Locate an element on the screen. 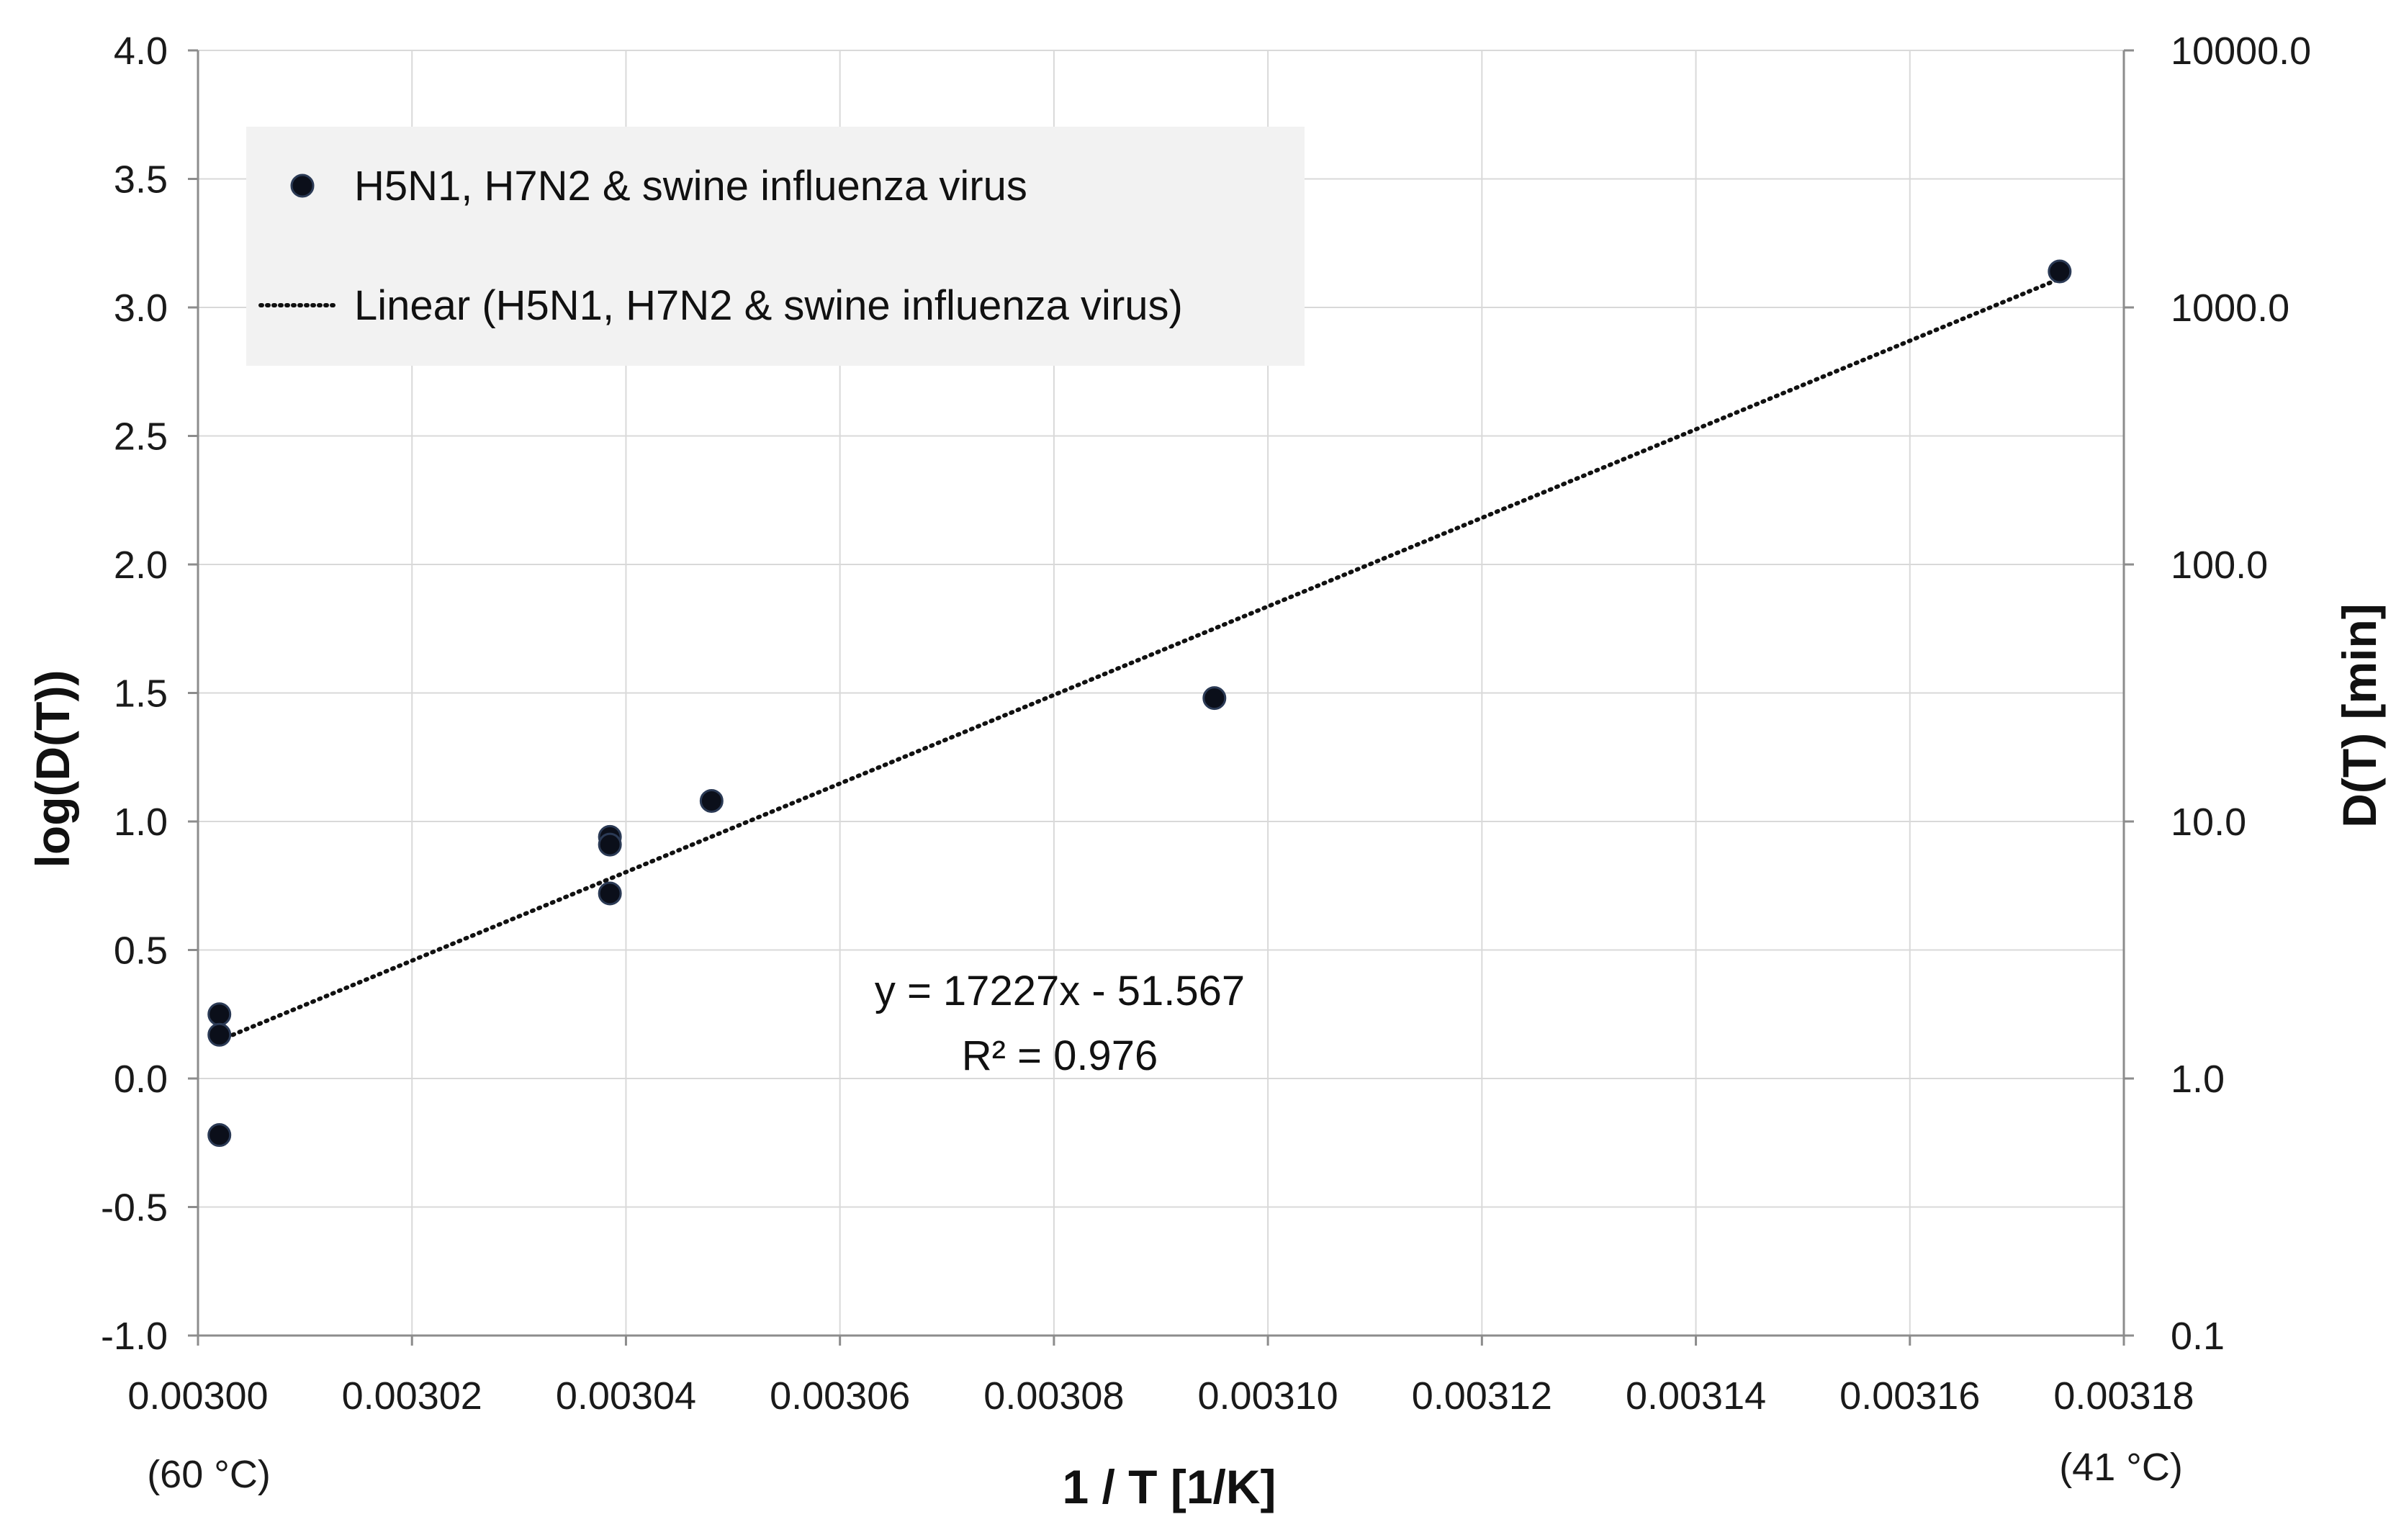  legend-box is located at coordinates (775, 247).